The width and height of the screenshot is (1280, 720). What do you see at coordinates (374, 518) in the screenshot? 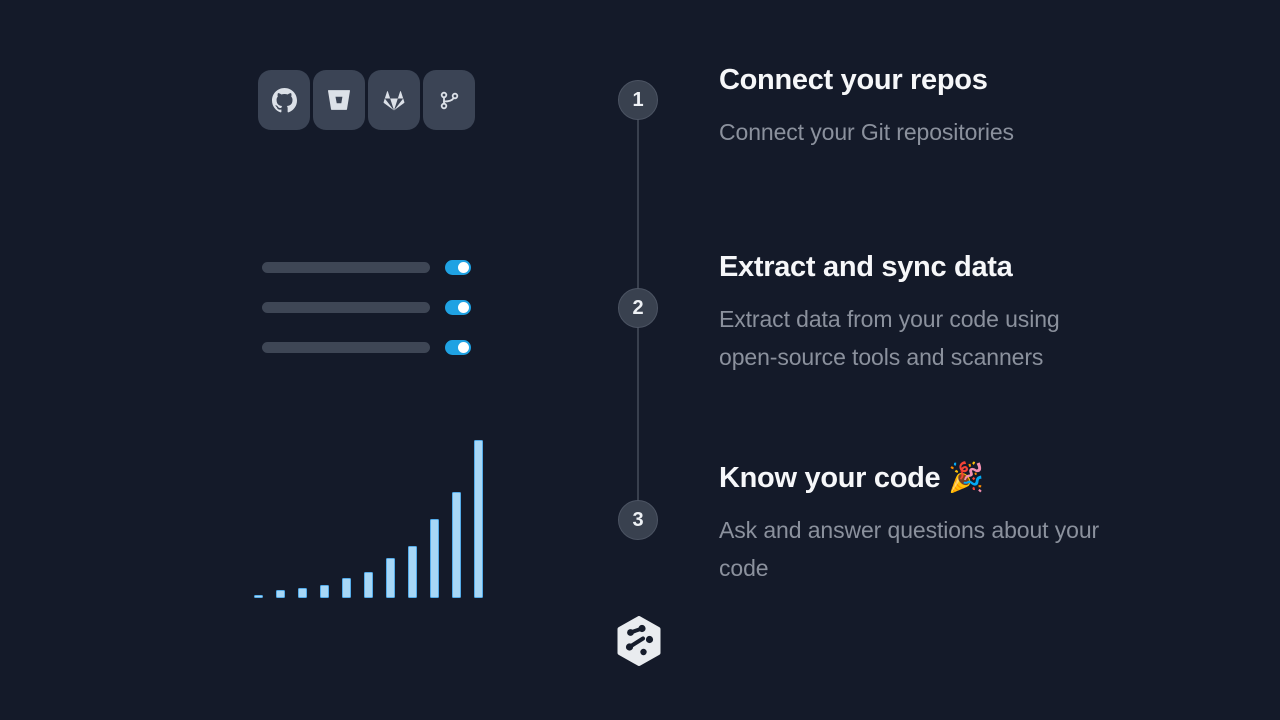
I see `growth-bar-chart` at bounding box center [374, 518].